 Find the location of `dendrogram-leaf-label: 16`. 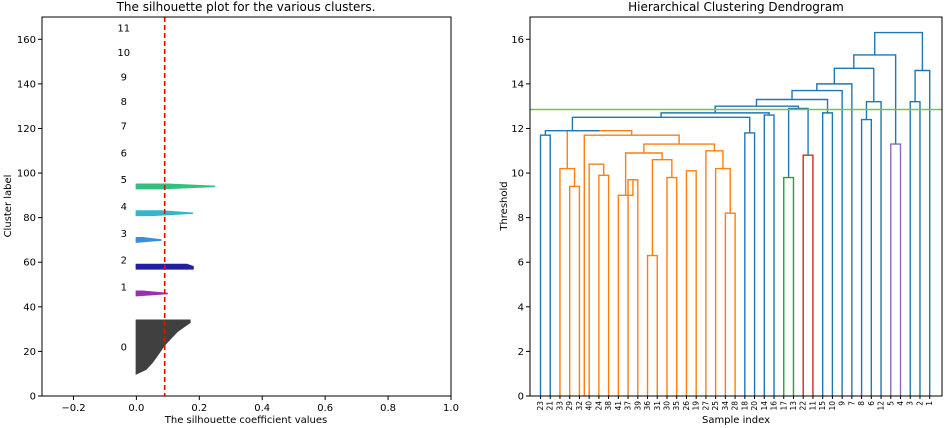

dendrogram-leaf-label: 16 is located at coordinates (774, 406).